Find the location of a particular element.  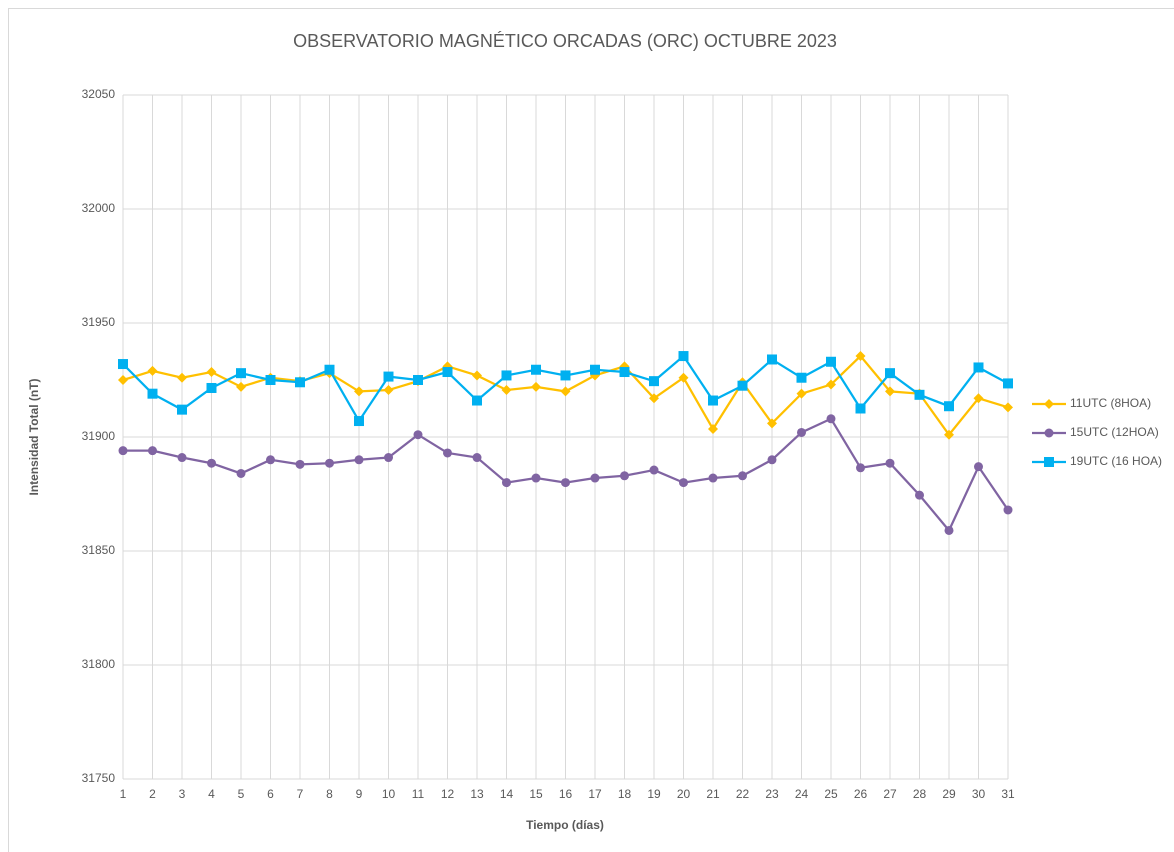

y-tick-label: 31800 is located at coordinates (99, 664).